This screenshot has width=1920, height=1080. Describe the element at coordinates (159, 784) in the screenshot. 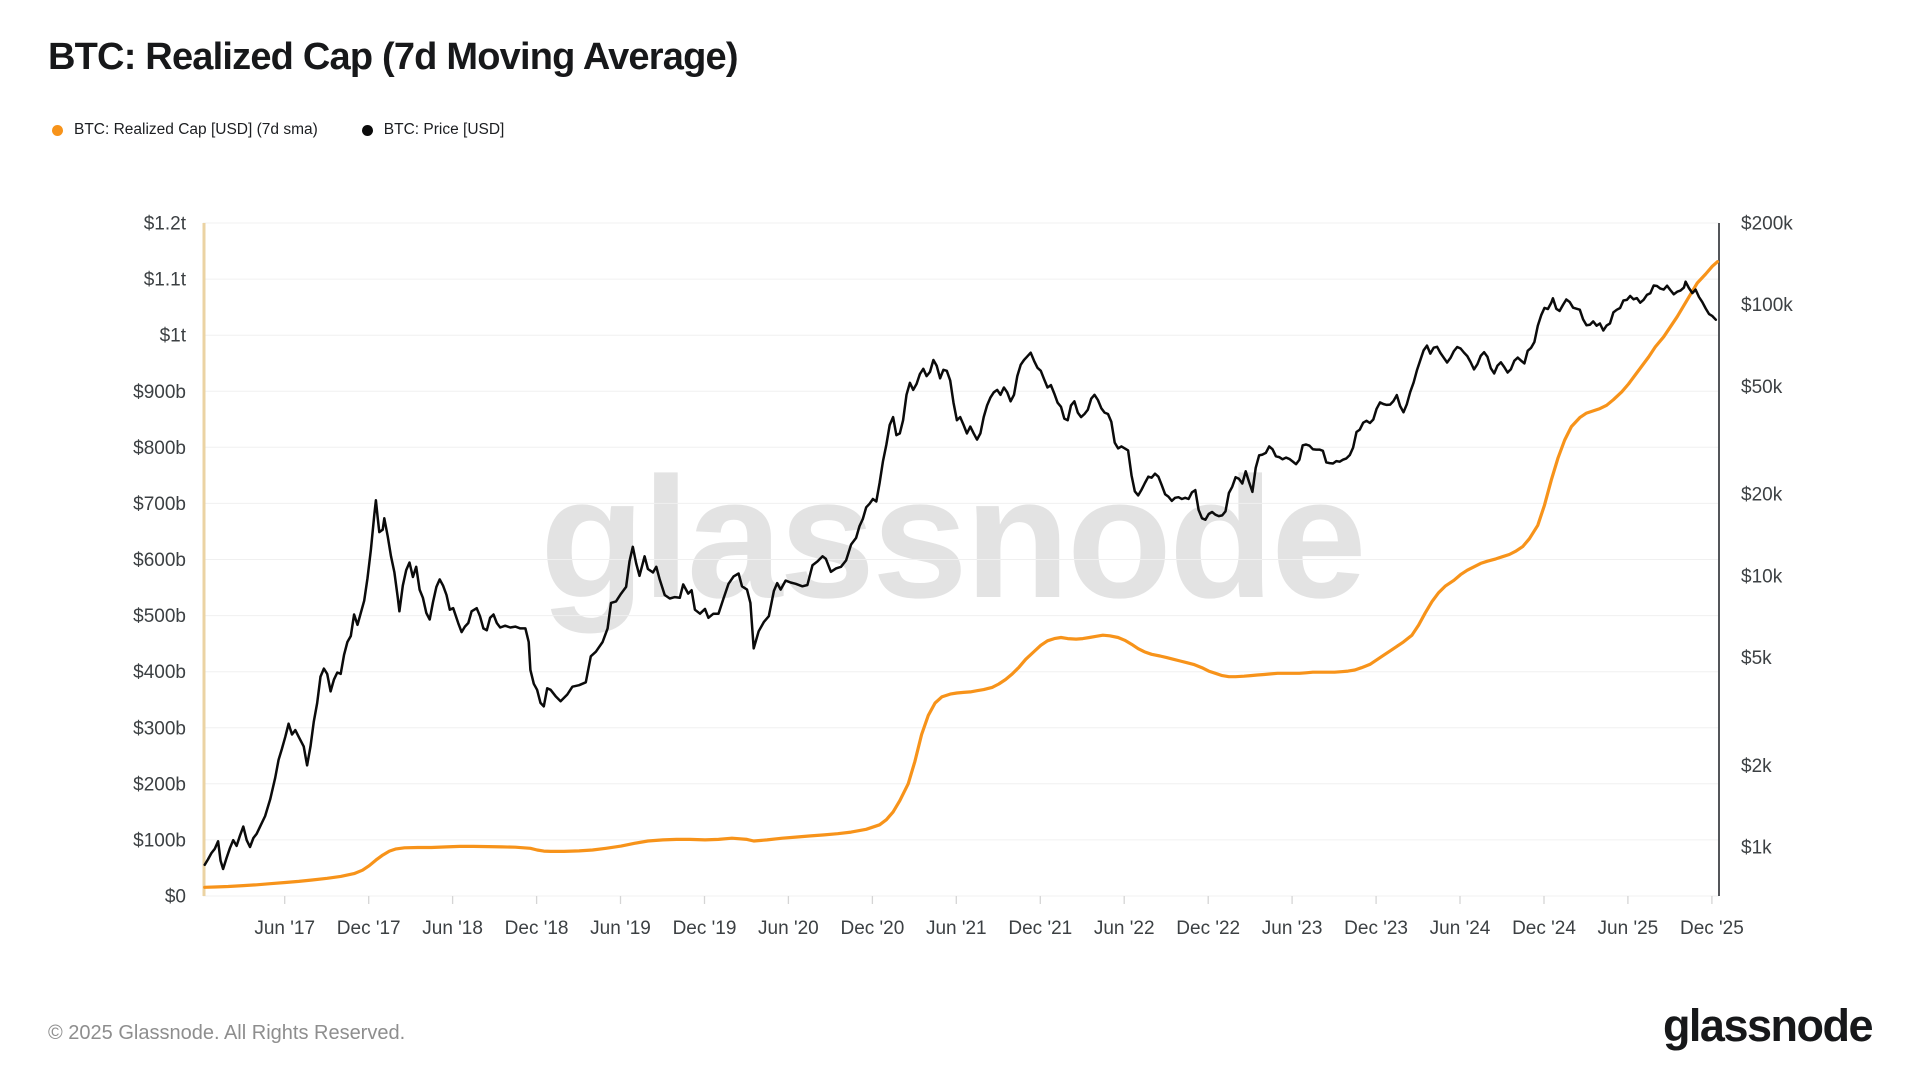

I see `left-axis-tick-label: $200b` at that location.